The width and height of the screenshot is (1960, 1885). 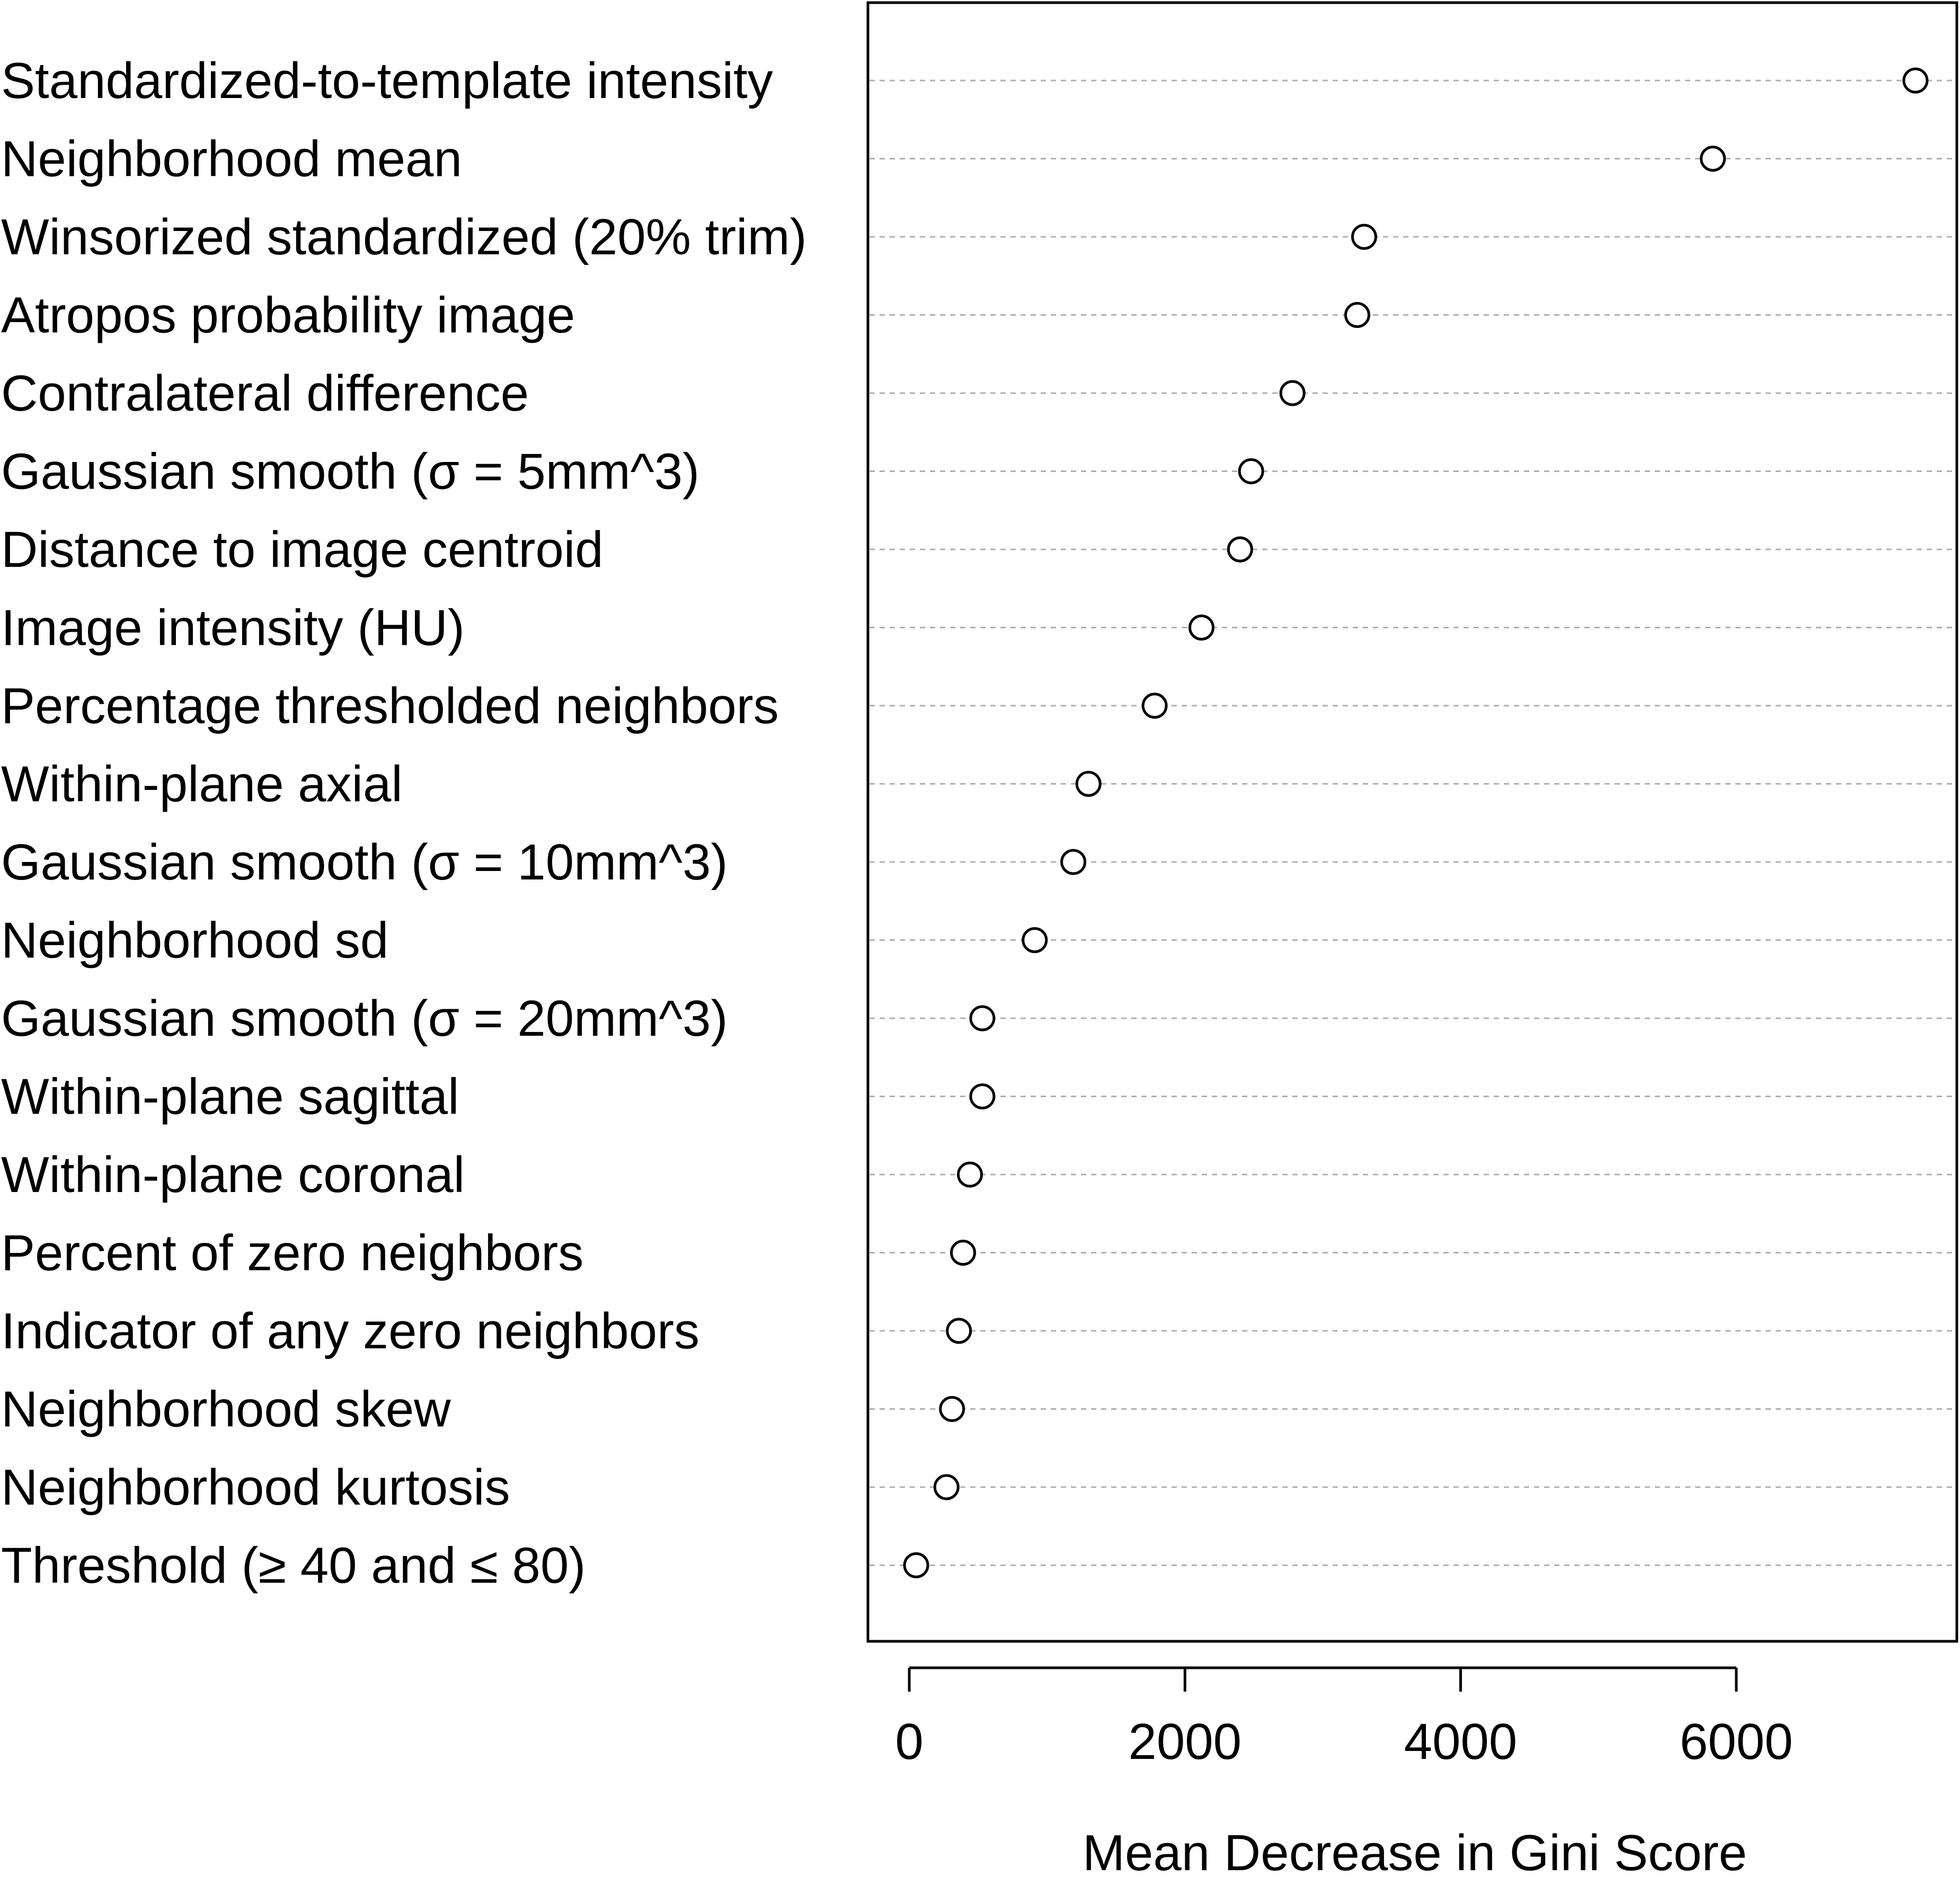 I want to click on category-label: Percent of zero neighbors, so click(x=292, y=1253).